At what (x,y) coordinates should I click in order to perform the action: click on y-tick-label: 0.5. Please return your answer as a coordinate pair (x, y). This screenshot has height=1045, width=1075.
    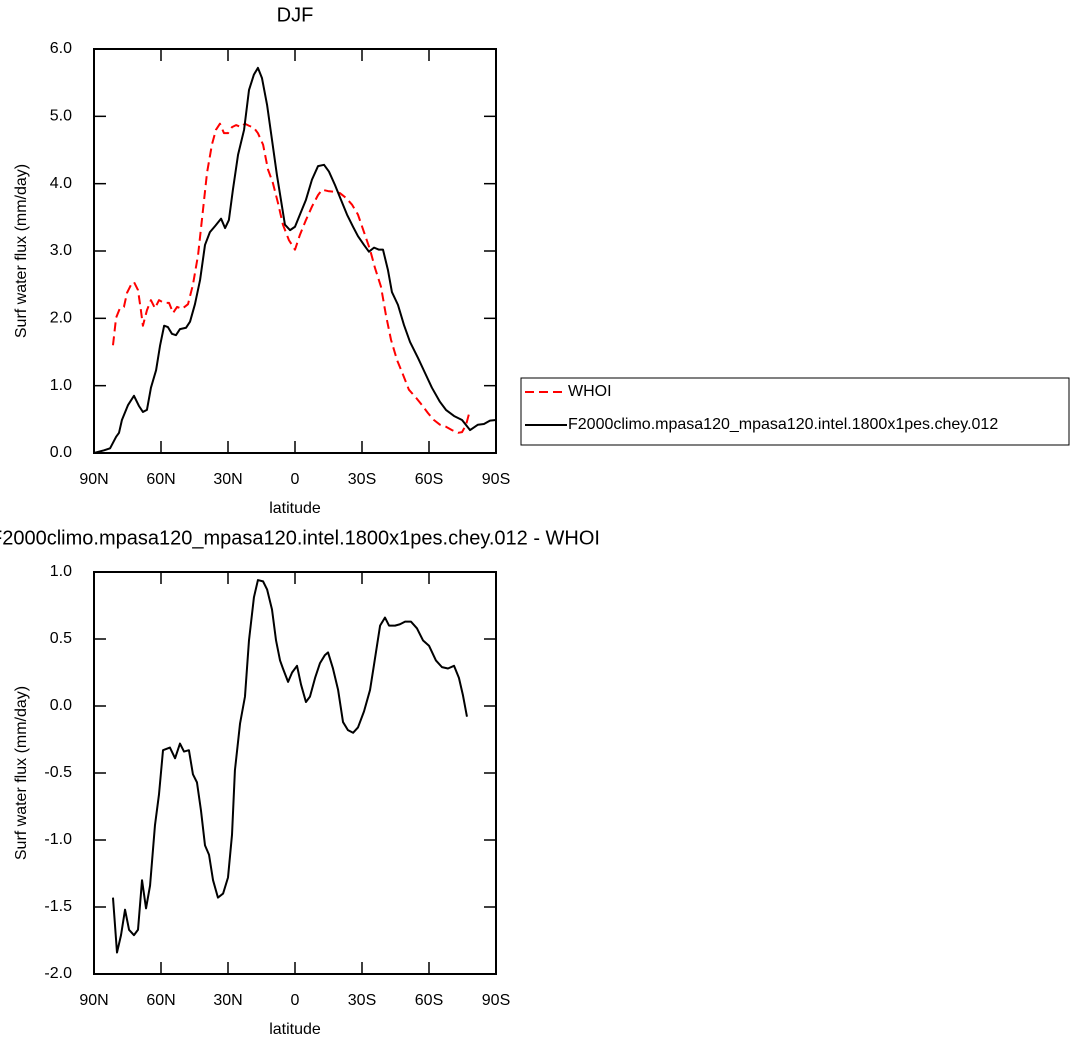
    Looking at the image, I should click on (61, 638).